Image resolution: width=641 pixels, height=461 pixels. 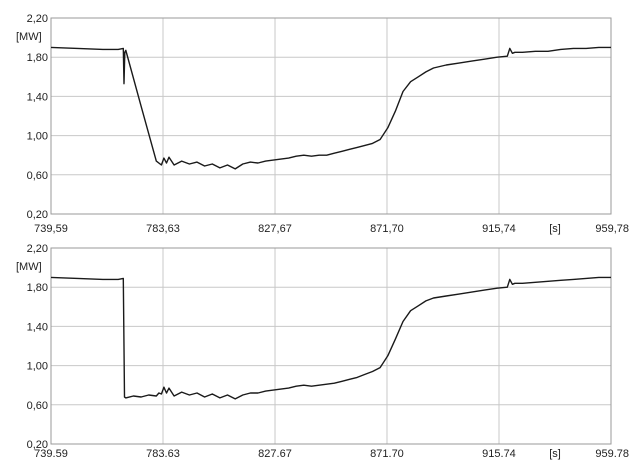 I want to click on x-tick-label: 915.74, so click(x=499, y=454).